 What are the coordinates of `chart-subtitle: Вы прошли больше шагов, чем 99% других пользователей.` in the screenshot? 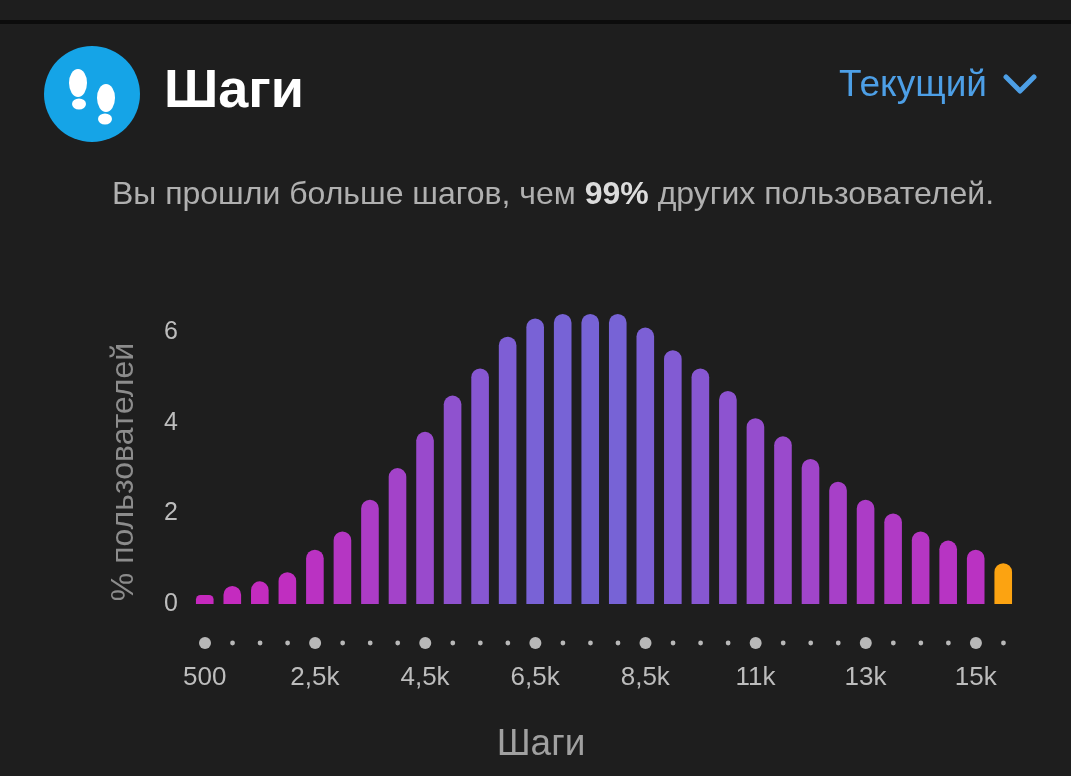 It's located at (553, 193).